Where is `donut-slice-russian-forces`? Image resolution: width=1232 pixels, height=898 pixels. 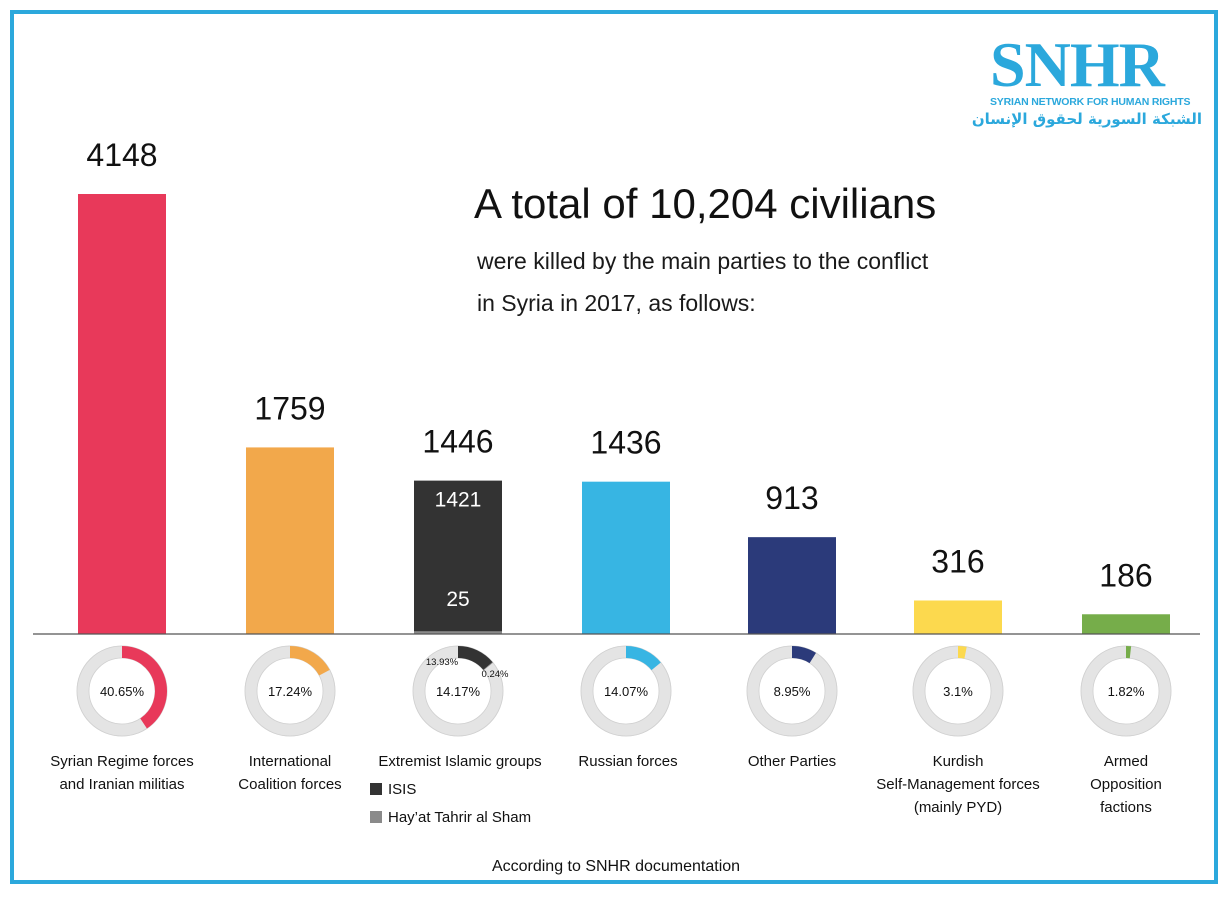
donut-slice-russian-forces is located at coordinates (643, 658).